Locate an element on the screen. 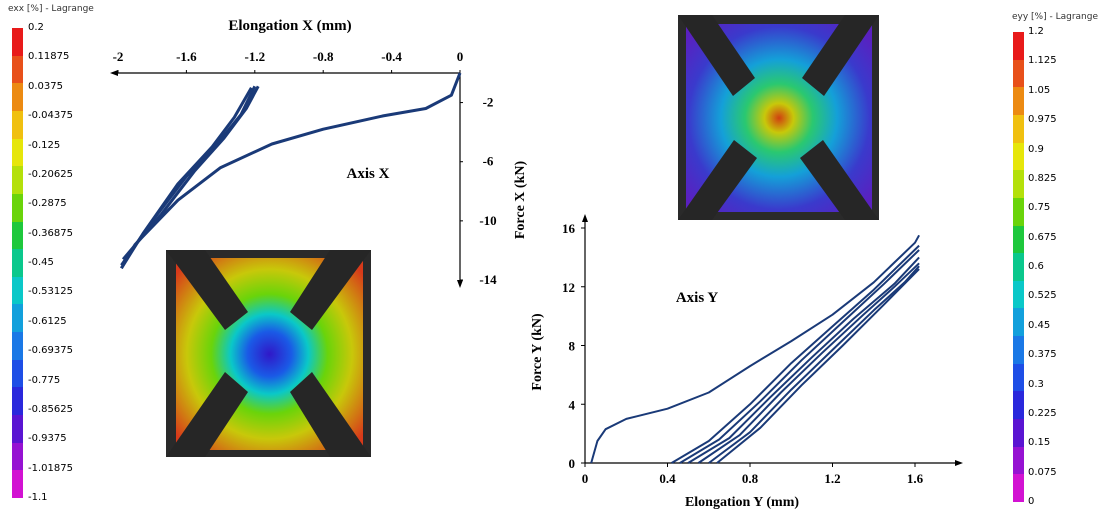 This screenshot has height=510, width=1106. y-tick-label: 16 is located at coordinates (569, 228).